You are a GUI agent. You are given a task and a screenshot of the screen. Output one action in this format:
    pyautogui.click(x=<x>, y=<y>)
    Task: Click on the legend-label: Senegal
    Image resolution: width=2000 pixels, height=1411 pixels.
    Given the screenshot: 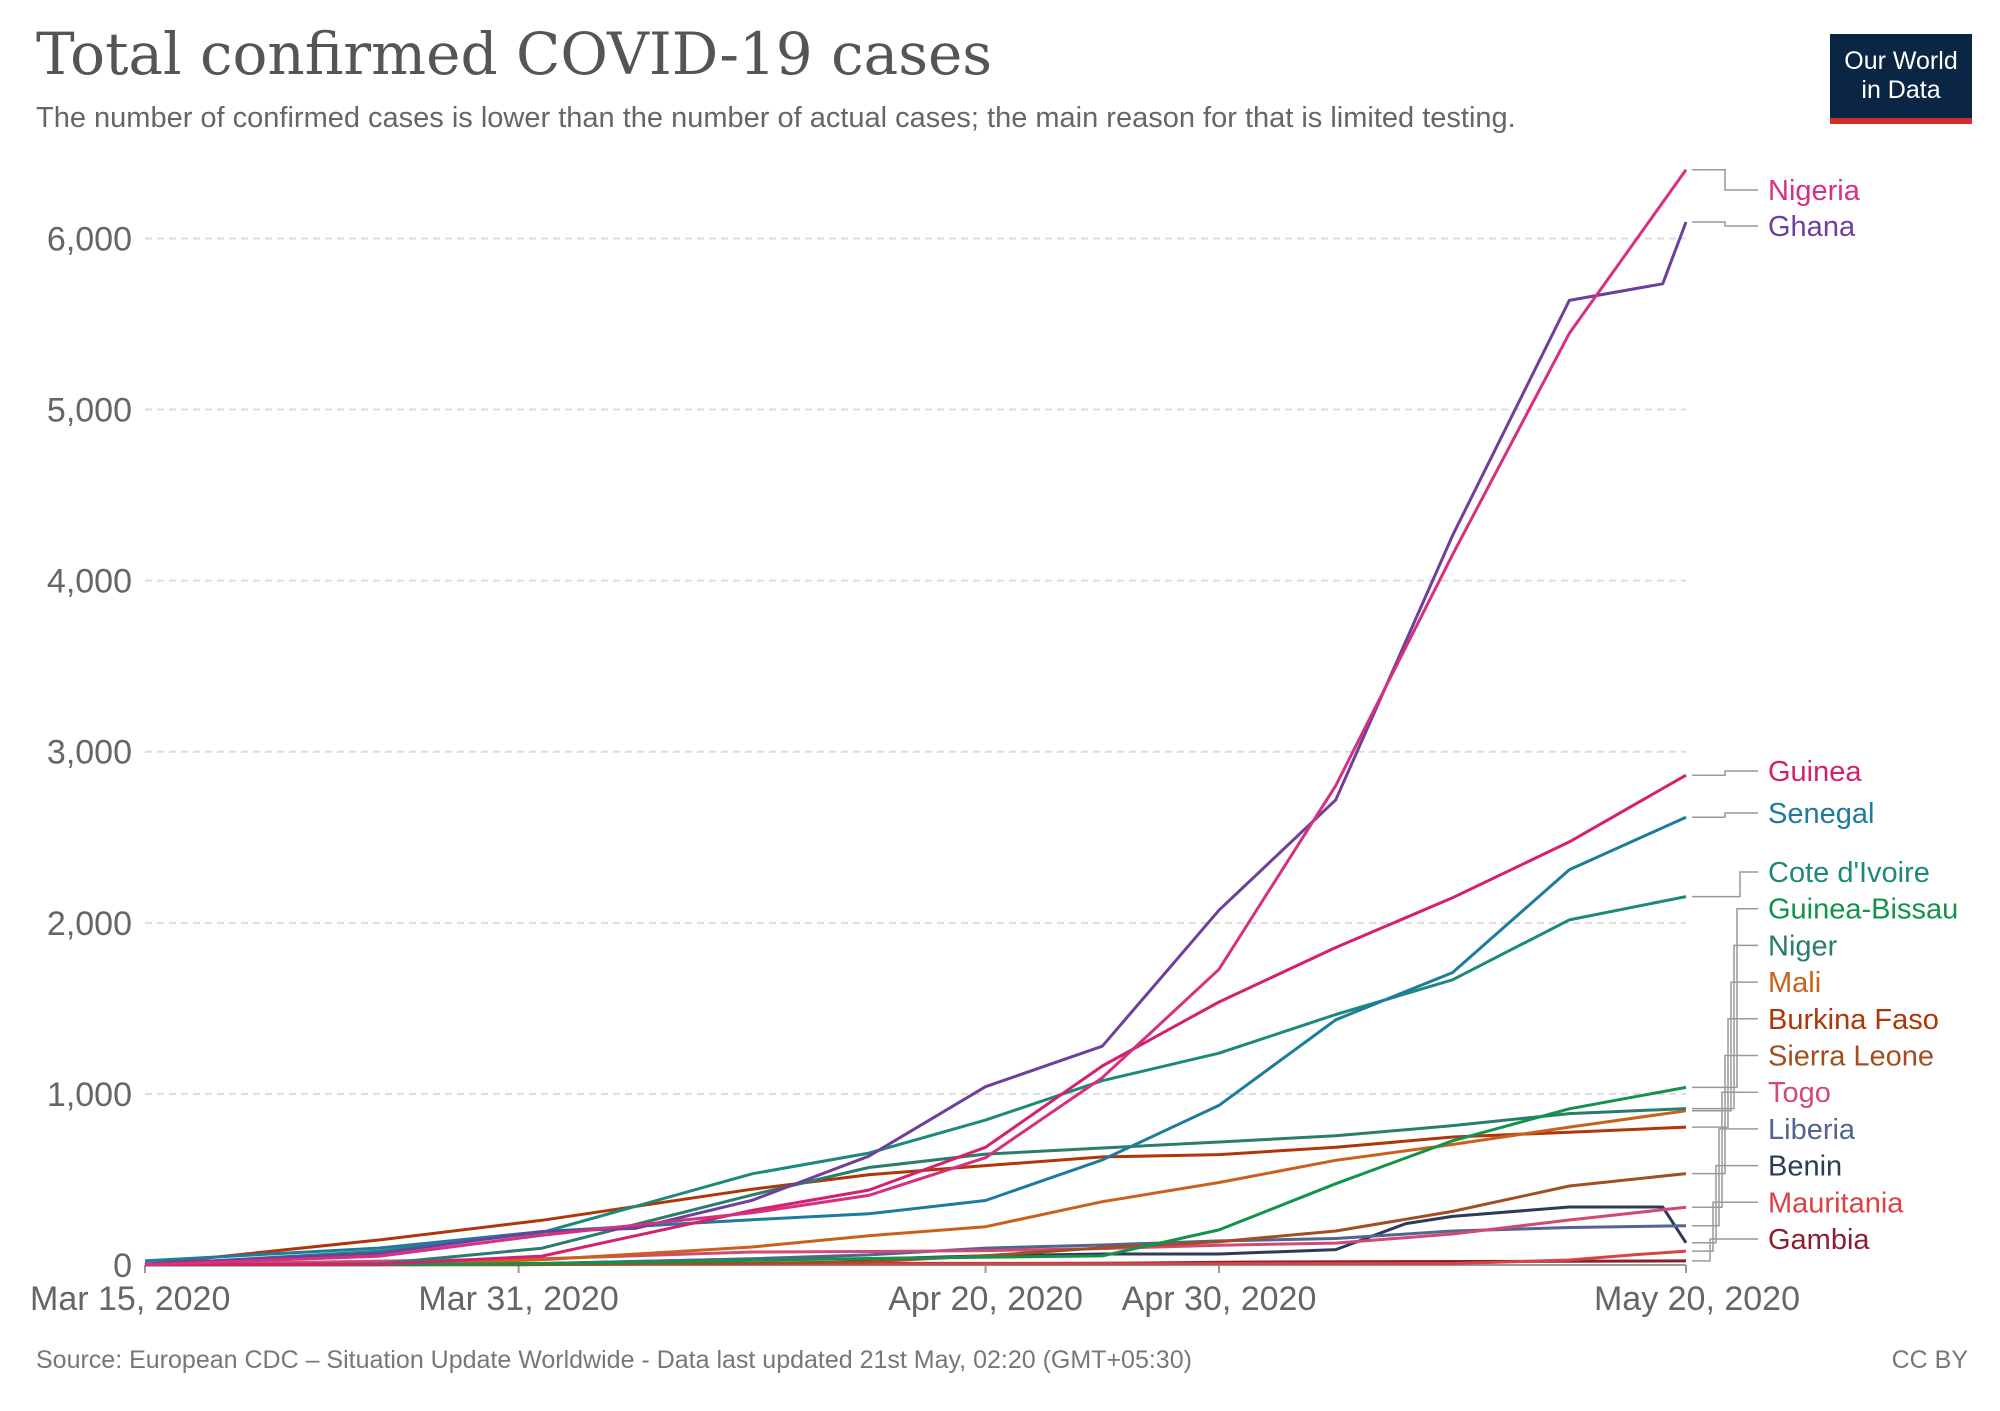 What is the action you would take?
    pyautogui.click(x=1821, y=814)
    